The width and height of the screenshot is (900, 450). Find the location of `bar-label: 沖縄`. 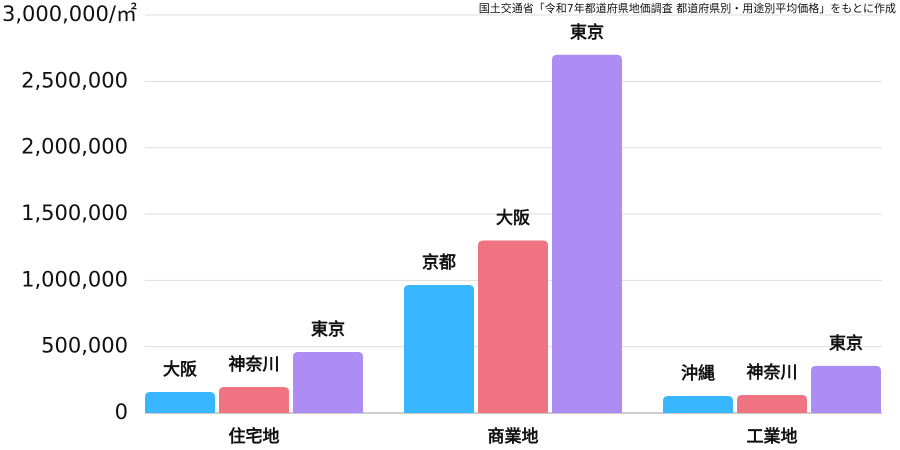

bar-label: 沖縄 is located at coordinates (698, 373).